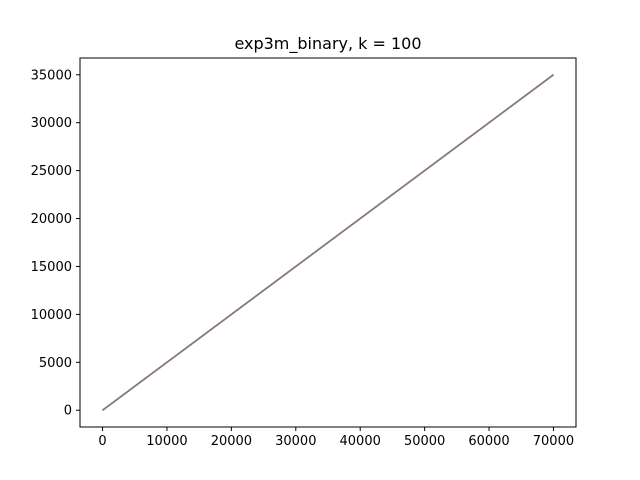 This screenshot has height=480, width=640. Describe the element at coordinates (231, 441) in the screenshot. I see `x-tick-label: 20000` at that location.